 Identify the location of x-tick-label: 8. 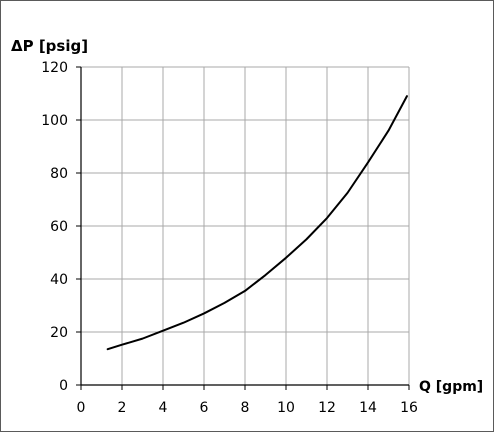
(245, 408).